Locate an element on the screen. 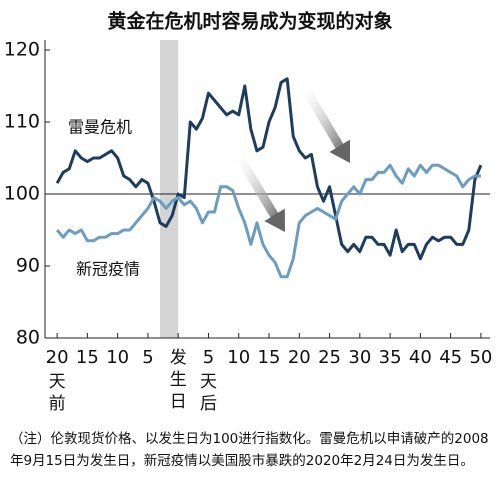 The width and height of the screenshot is (500, 500). annotation: 天前 is located at coordinates (57, 393).